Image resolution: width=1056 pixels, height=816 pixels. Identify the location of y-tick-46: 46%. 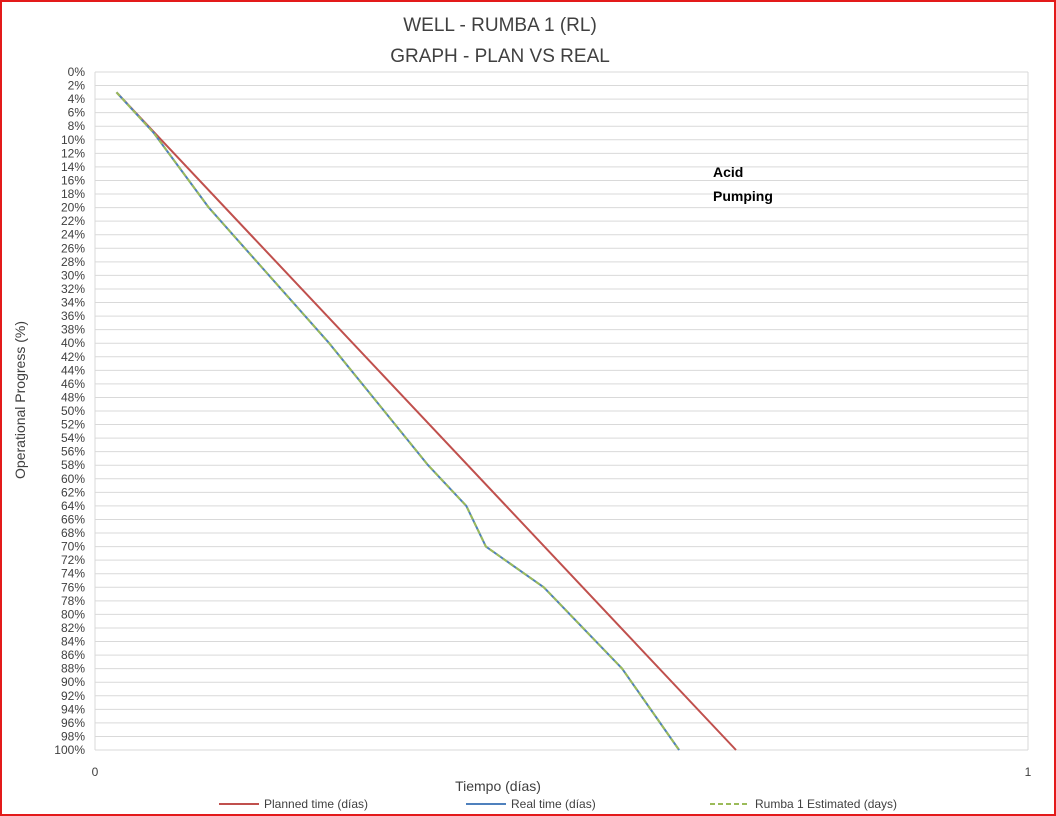
(73, 384).